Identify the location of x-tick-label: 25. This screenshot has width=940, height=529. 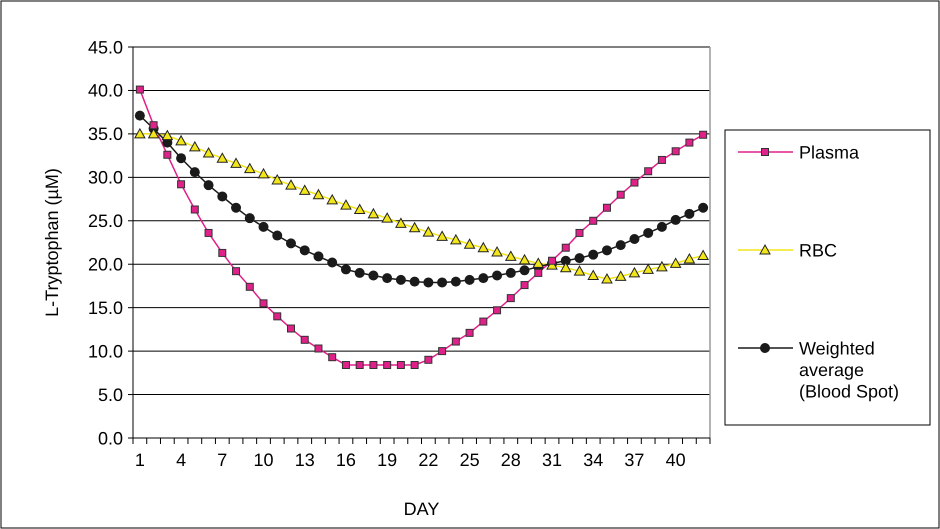
(470, 460).